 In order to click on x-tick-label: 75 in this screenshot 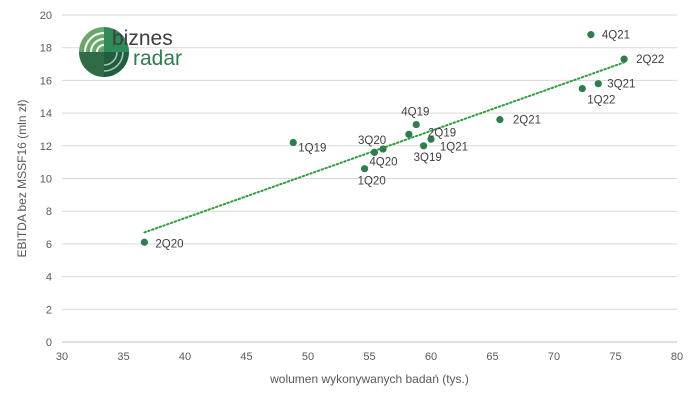, I will do `click(615, 357)`.